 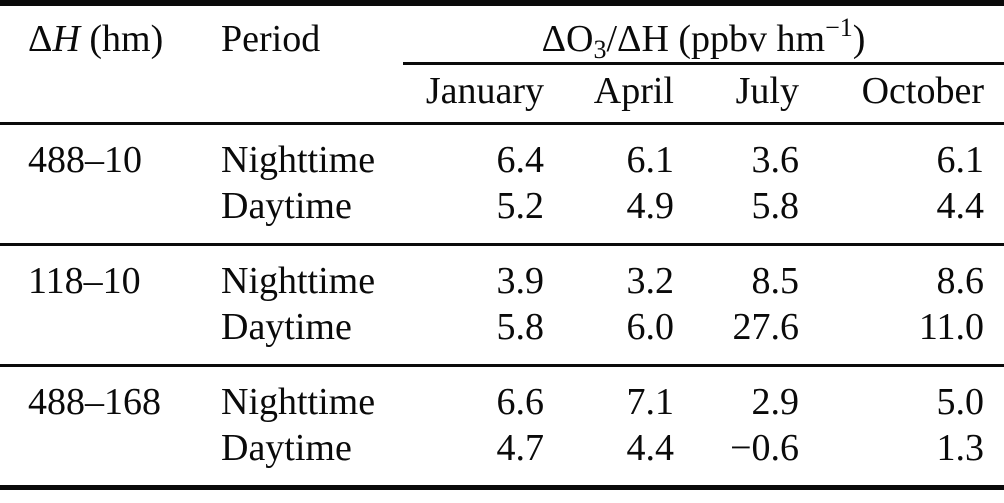 I want to click on delta-h-unit: (hm), so click(x=121, y=39).